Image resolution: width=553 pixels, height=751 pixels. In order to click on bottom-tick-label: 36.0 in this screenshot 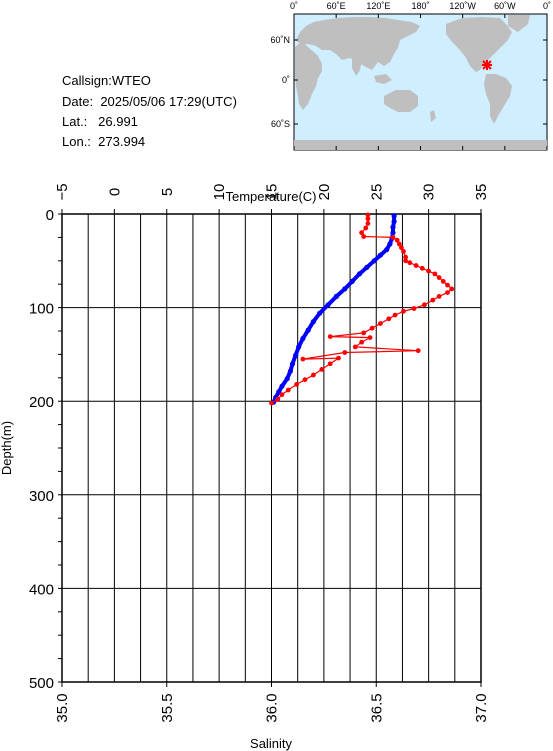, I will do `click(272, 707)`.